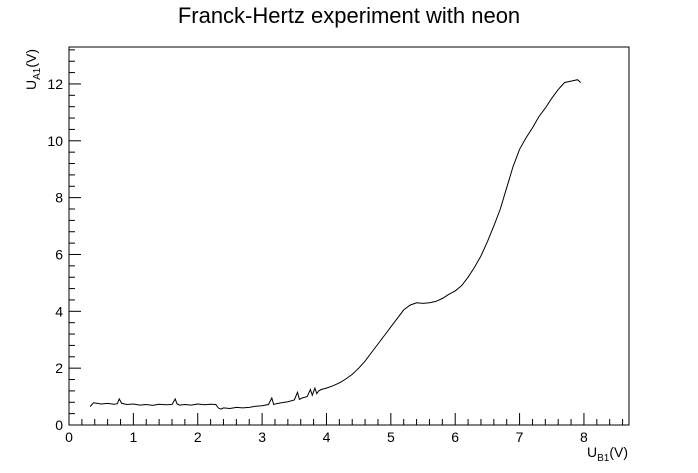 The height and width of the screenshot is (473, 698). I want to click on x-tick-label: 6, so click(455, 437).